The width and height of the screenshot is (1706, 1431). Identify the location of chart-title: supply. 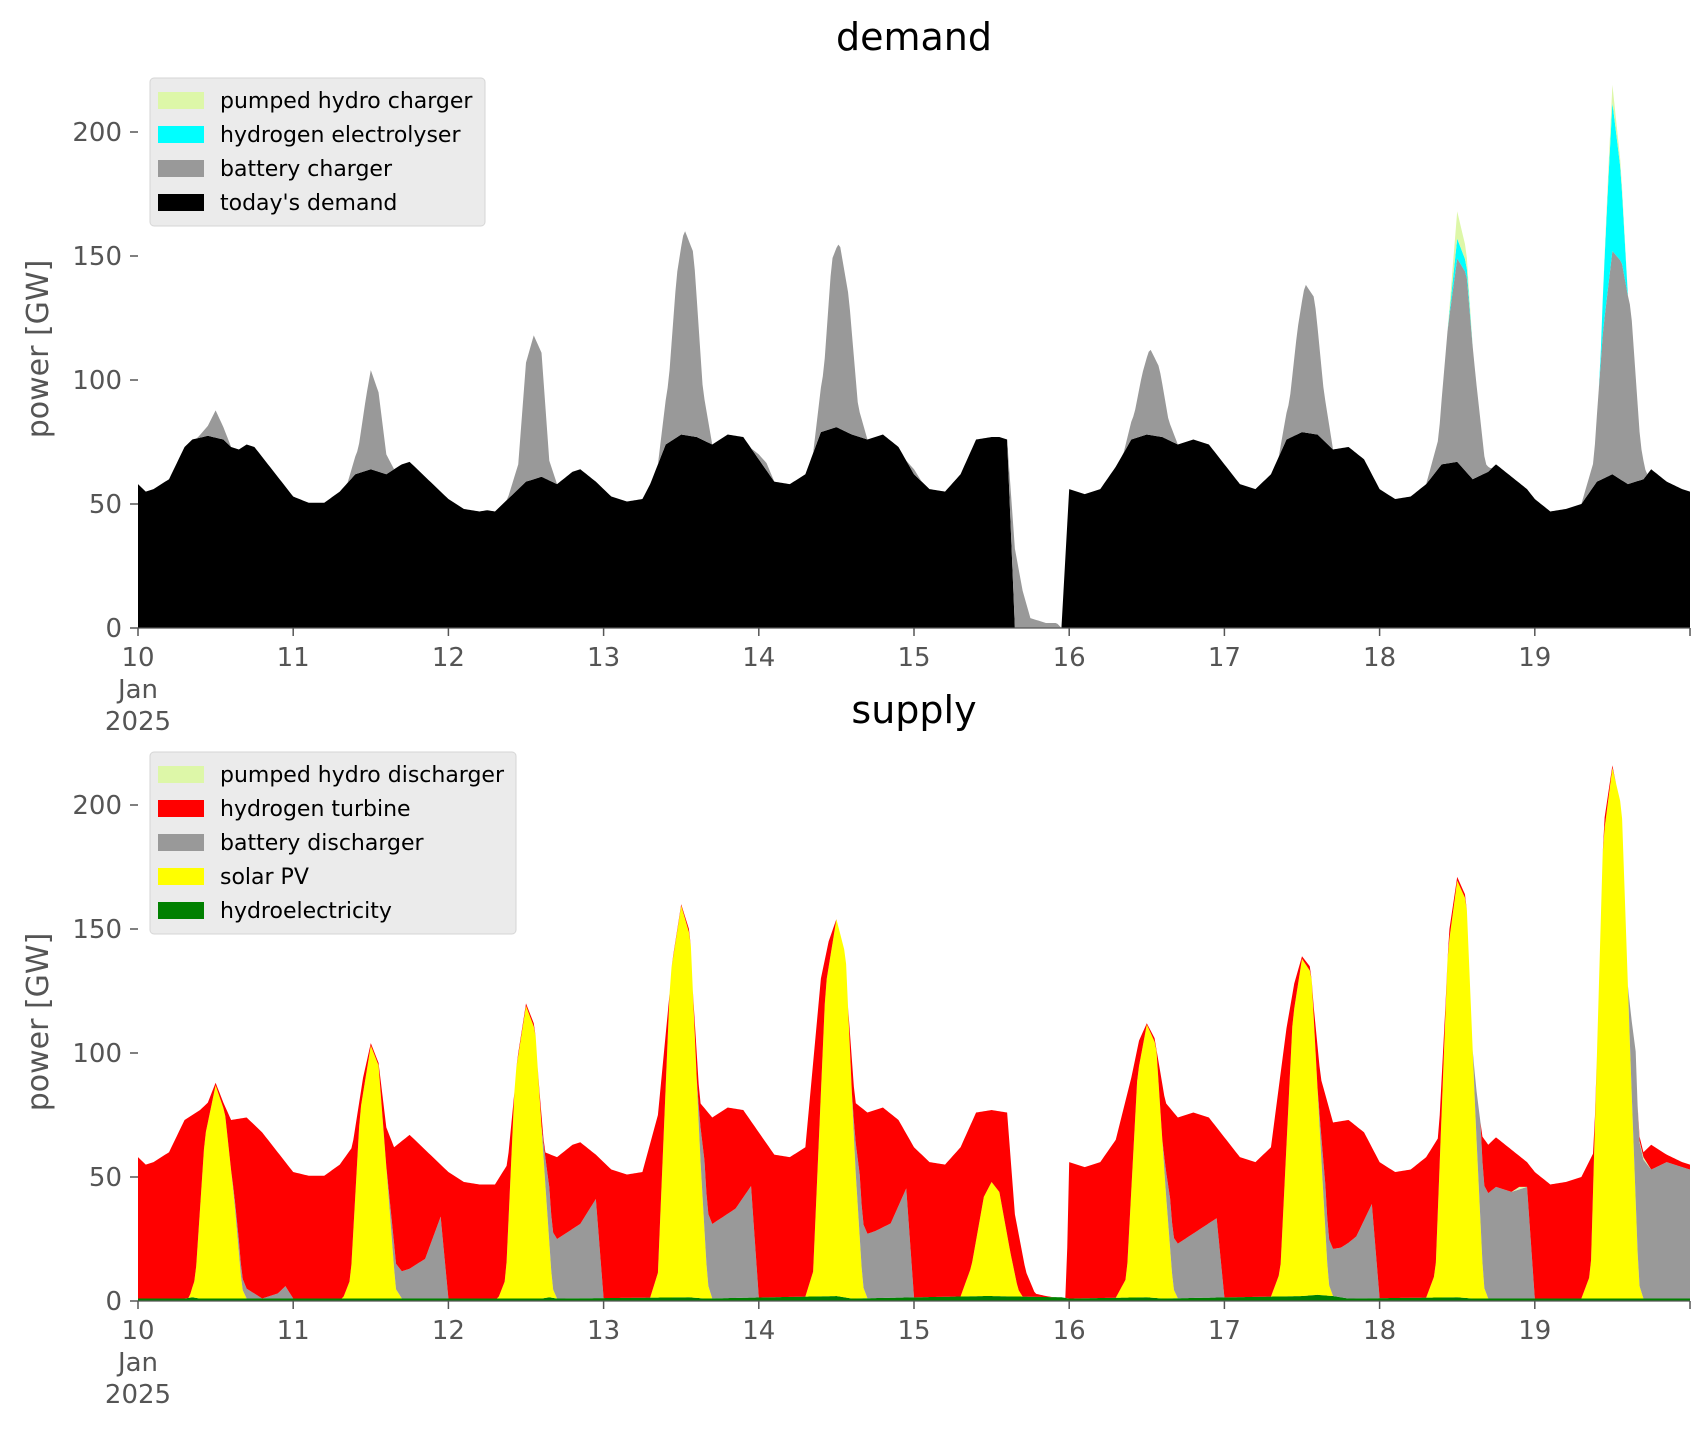
(913, 710).